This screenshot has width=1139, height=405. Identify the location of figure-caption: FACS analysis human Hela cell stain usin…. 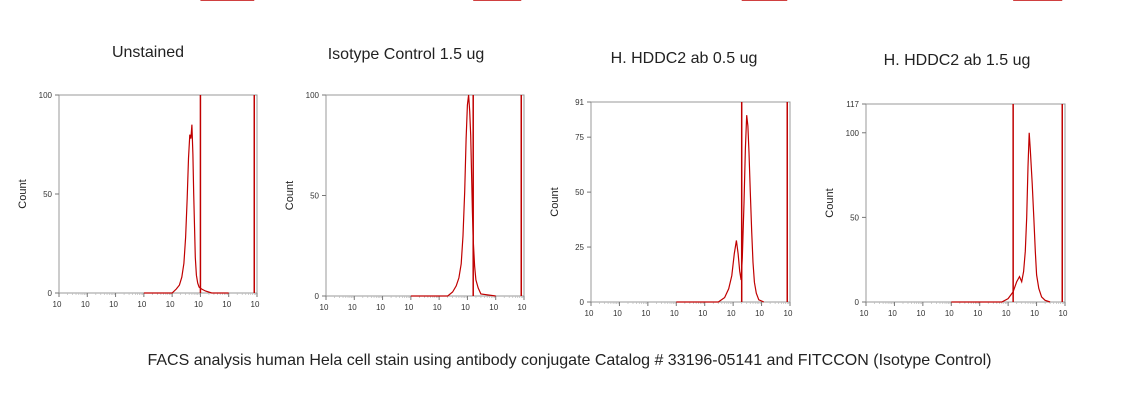
(569, 360).